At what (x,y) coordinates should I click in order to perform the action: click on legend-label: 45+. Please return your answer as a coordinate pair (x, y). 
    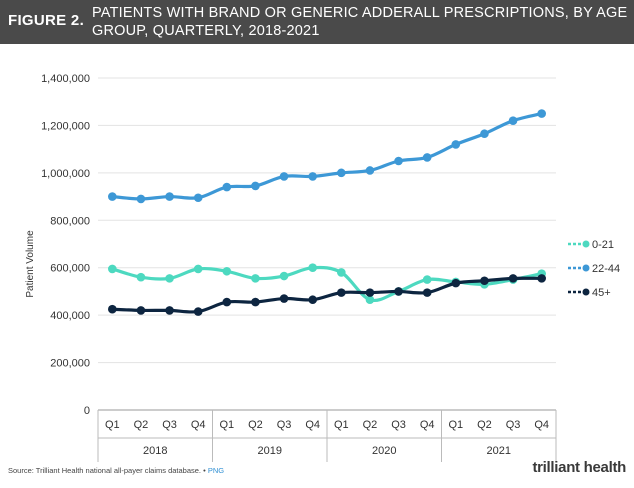
    Looking at the image, I should click on (601, 293).